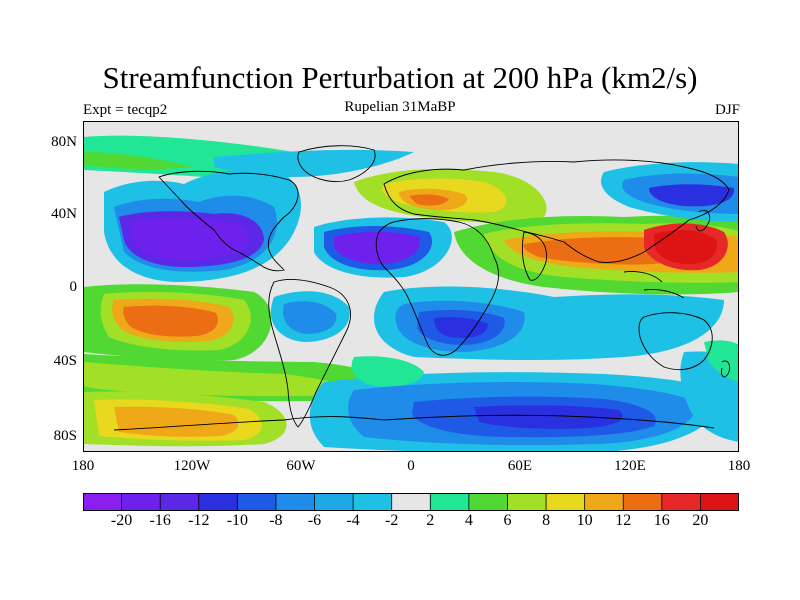 The width and height of the screenshot is (800, 600). I want to click on colorbar-level-label: 4, so click(468, 520).